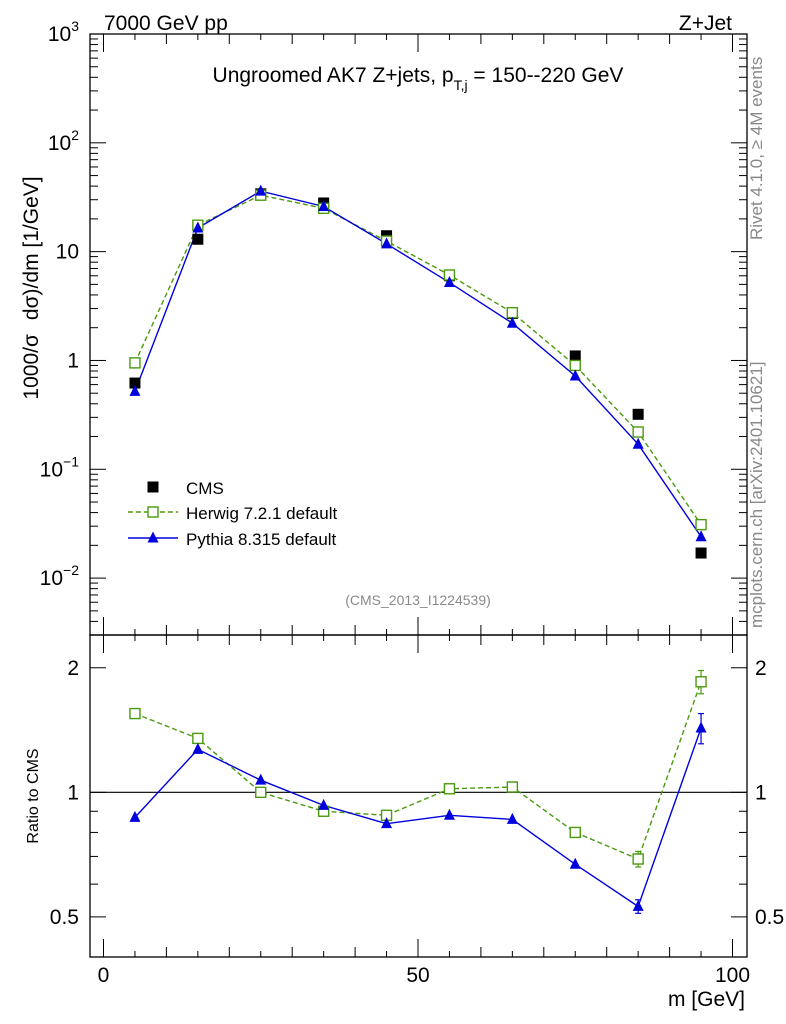  I want to click on y-tick-label: 10⁻², so click(60, 576).